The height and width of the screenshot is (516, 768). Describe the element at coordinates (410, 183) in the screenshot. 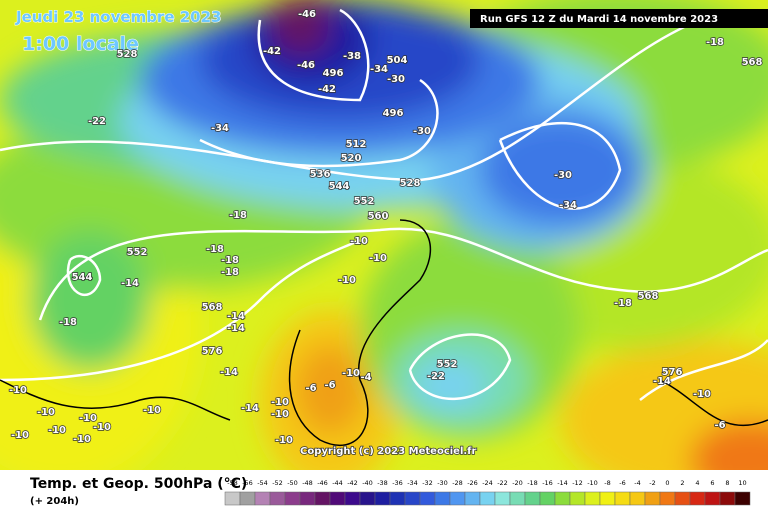

I see `contour-label: 528` at that location.